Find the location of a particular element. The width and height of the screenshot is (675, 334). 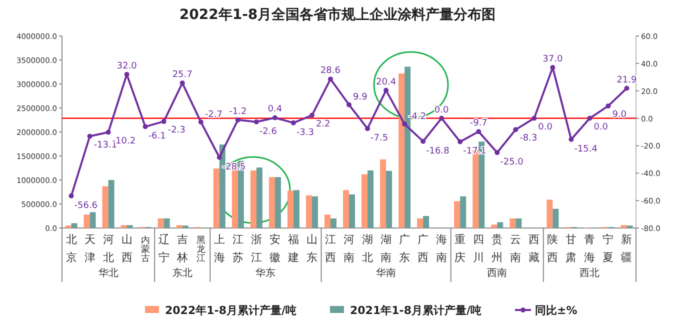

x-tick-label: 河南 is located at coordinates (349, 248).